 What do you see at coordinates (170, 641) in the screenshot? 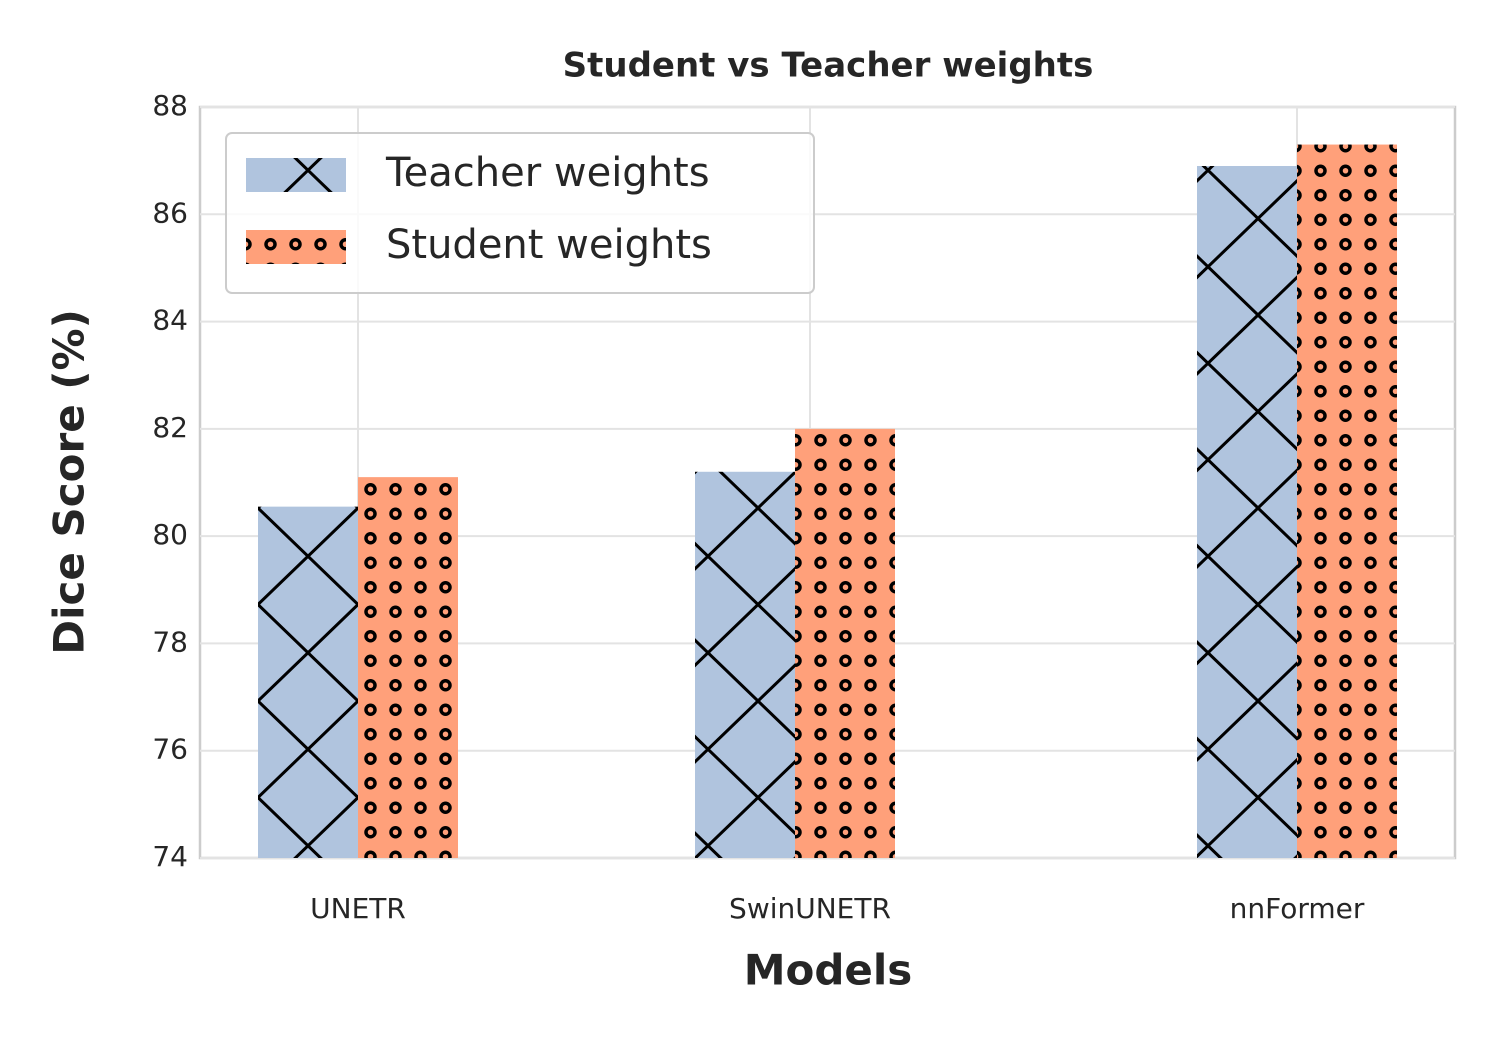
I see `y-tick-label: 78` at bounding box center [170, 641].